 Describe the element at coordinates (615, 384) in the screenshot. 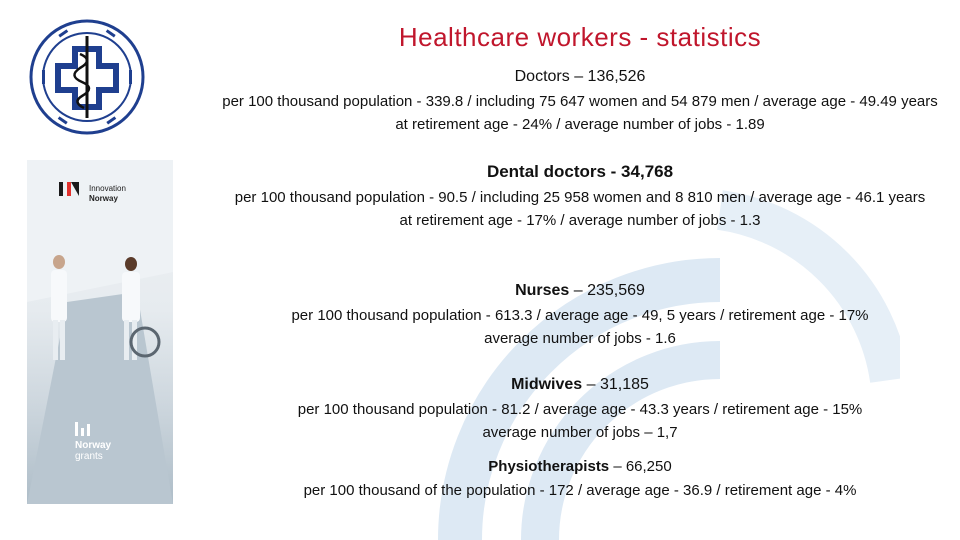

I see `midwives-value: – 31,185` at that location.